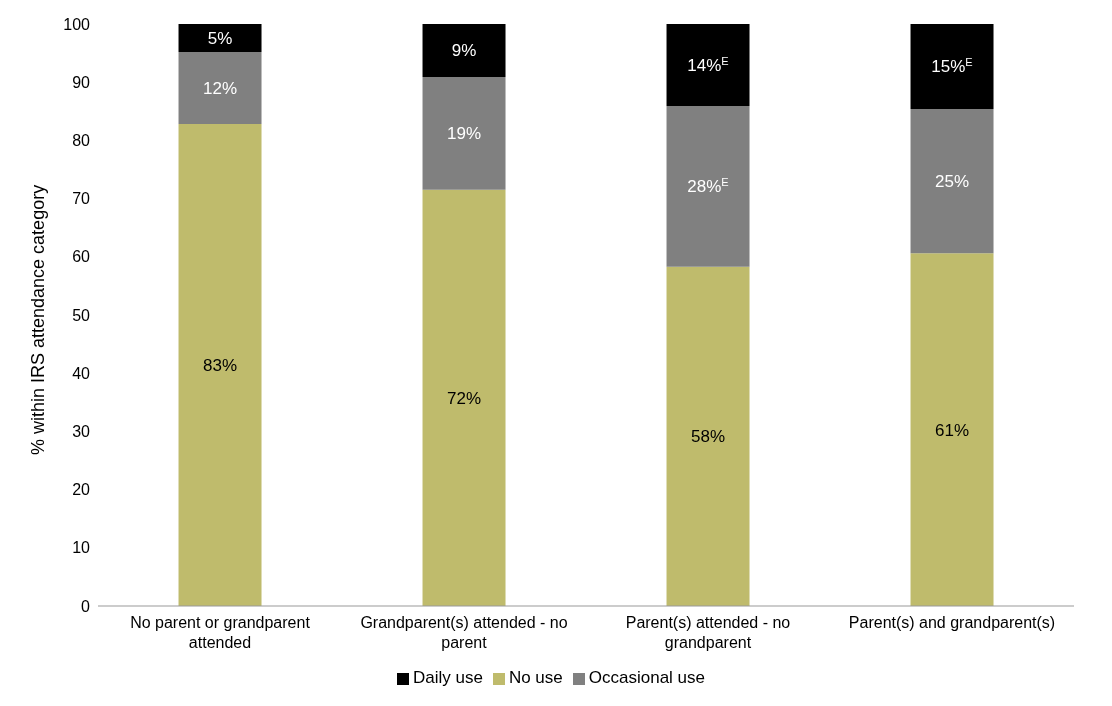  Describe the element at coordinates (81, 548) in the screenshot. I see `y-tick-label: 10` at that location.